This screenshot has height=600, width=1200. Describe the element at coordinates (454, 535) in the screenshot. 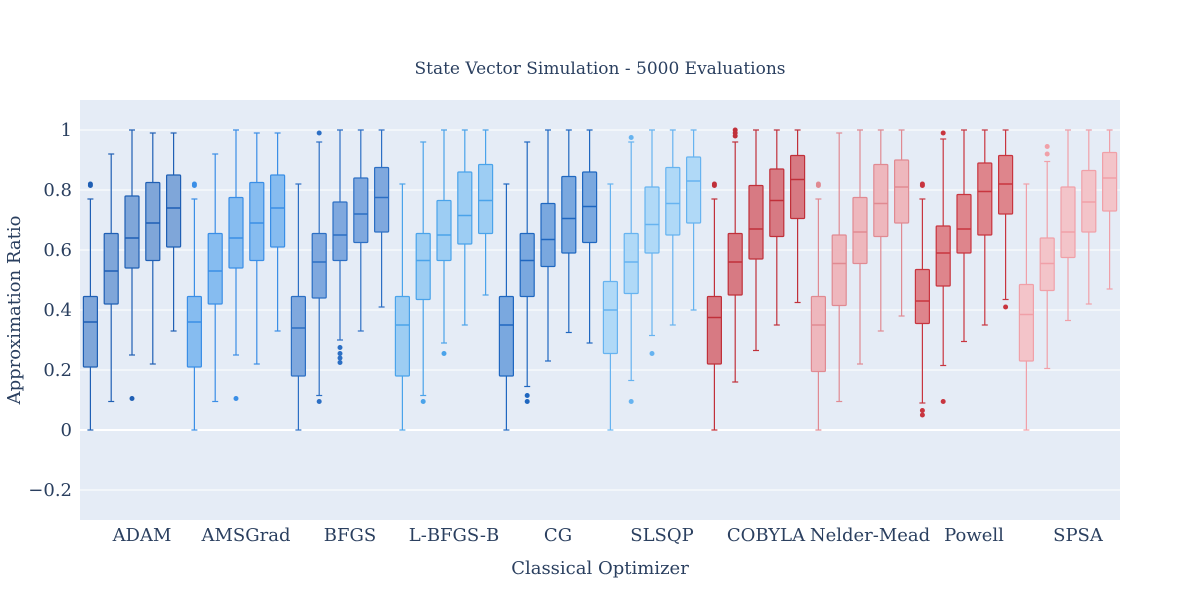

I see `x-tick-label: L-BFGS-B` at that location.